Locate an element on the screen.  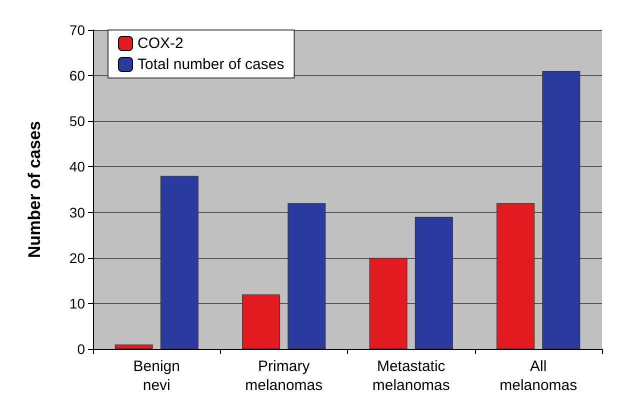
legend-label: COX-2 is located at coordinates (161, 43).